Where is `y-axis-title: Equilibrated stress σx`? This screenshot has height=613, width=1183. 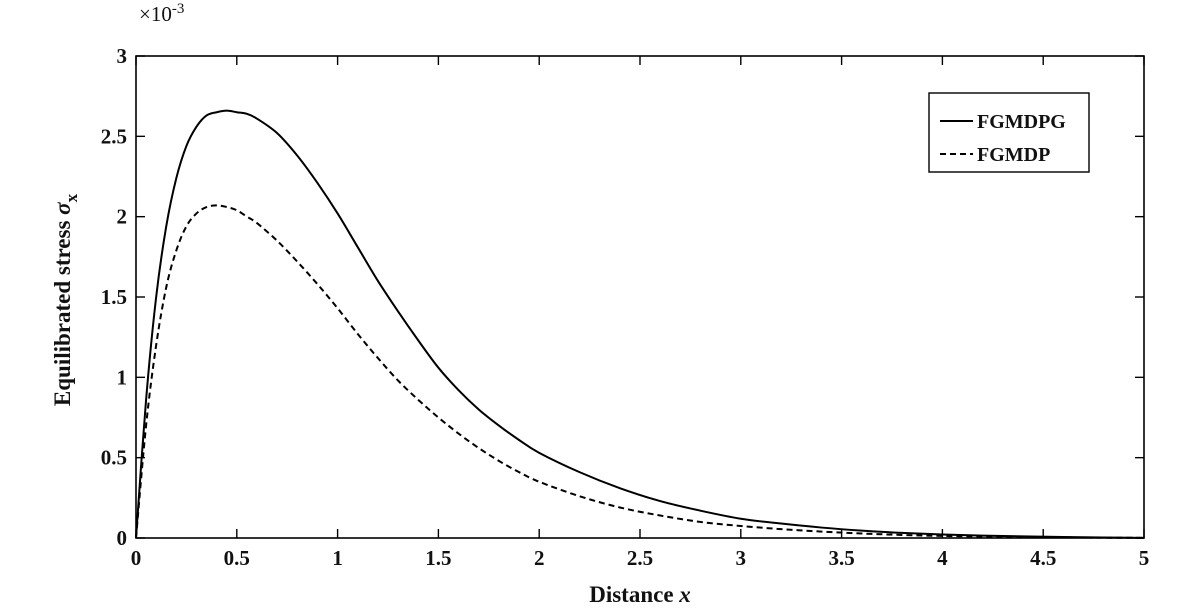 y-axis-title: Equilibrated stress σx is located at coordinates (65, 299).